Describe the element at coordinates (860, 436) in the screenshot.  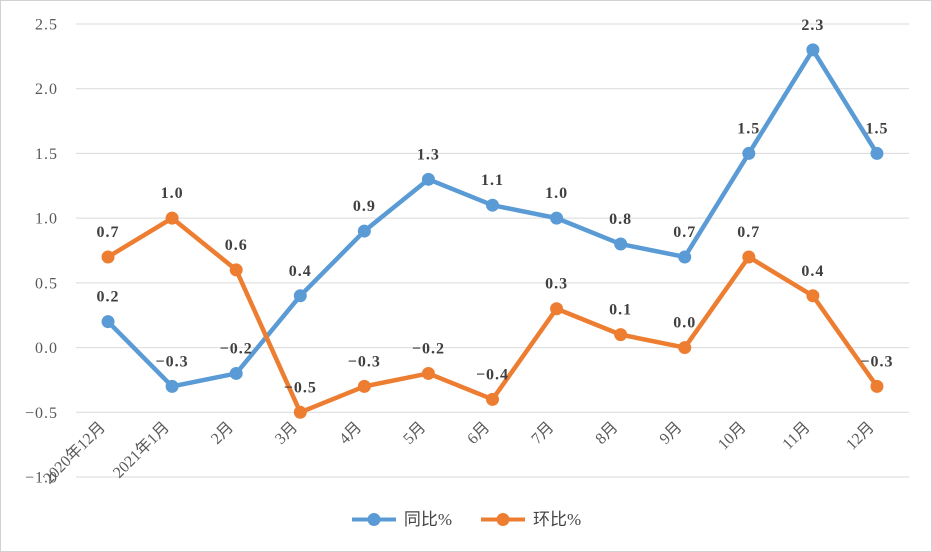
I see `x-axis-tick-label: 12月` at that location.